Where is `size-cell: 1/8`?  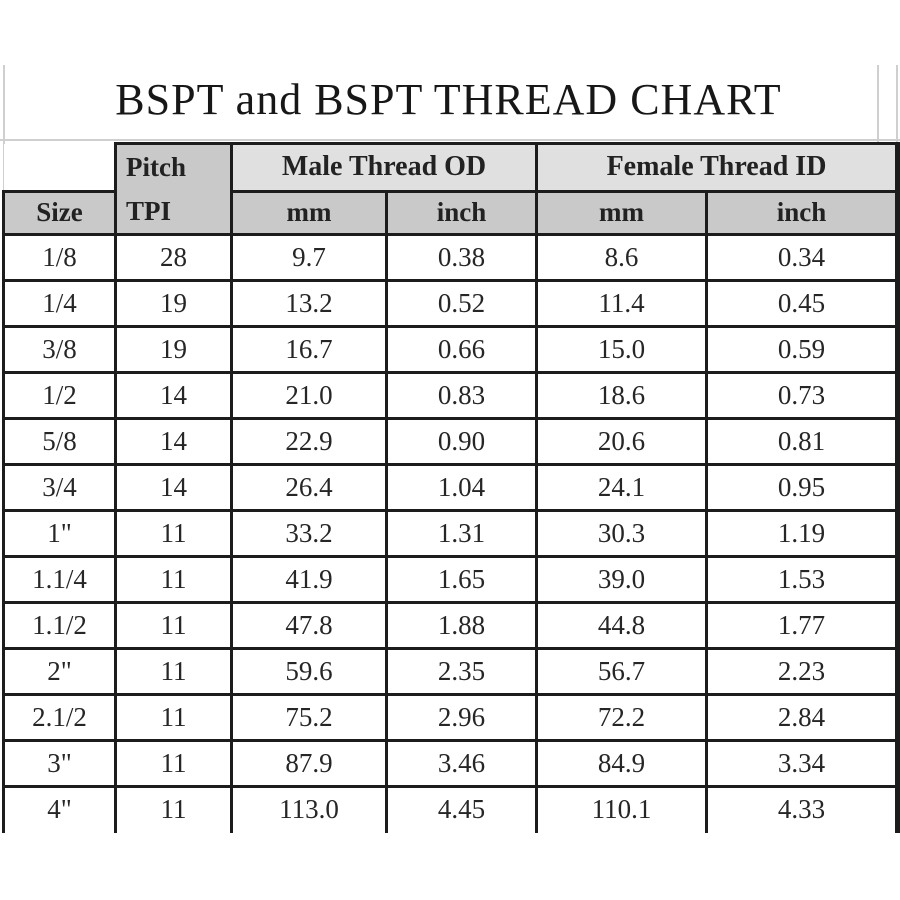
size-cell: 1/8 is located at coordinates (59, 257).